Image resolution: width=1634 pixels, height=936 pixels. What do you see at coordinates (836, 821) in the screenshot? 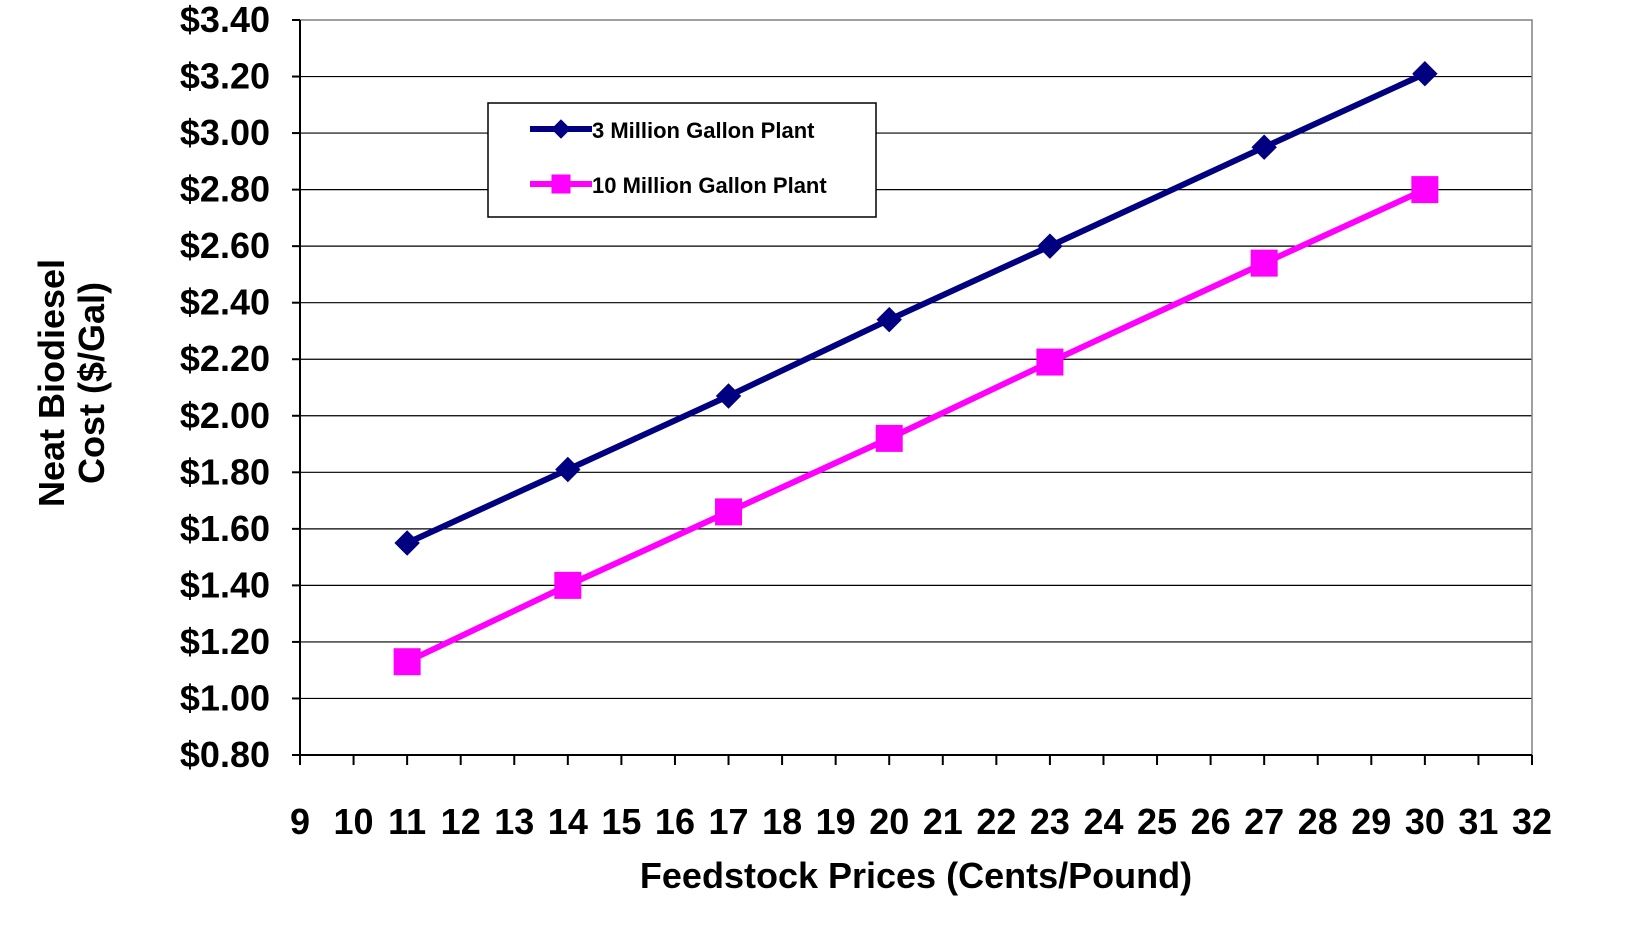
I see `x-tick-label: 19` at bounding box center [836, 821].